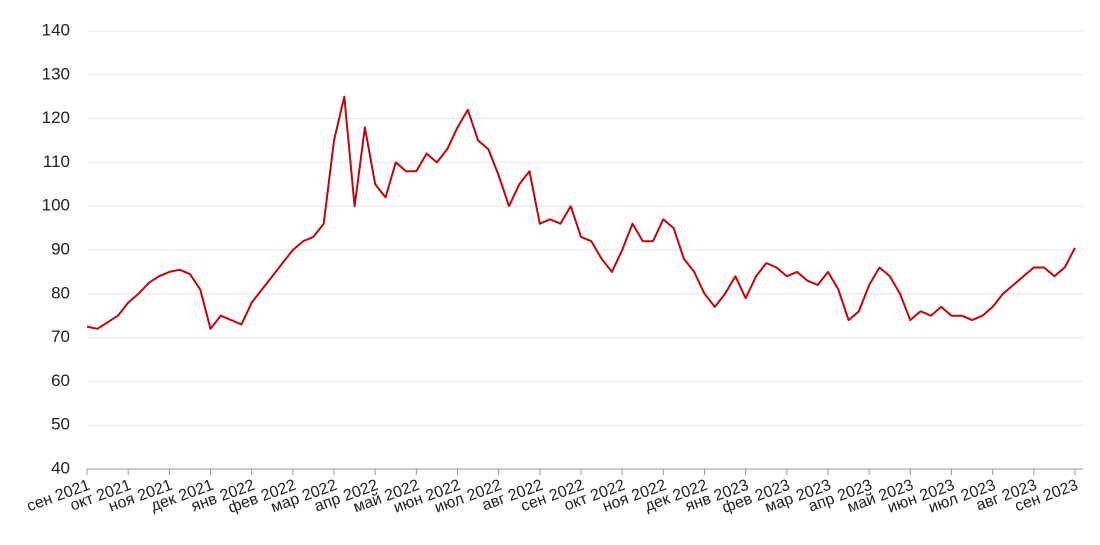 This screenshot has height=545, width=1100. I want to click on y-tick-label: 60, so click(60, 380).